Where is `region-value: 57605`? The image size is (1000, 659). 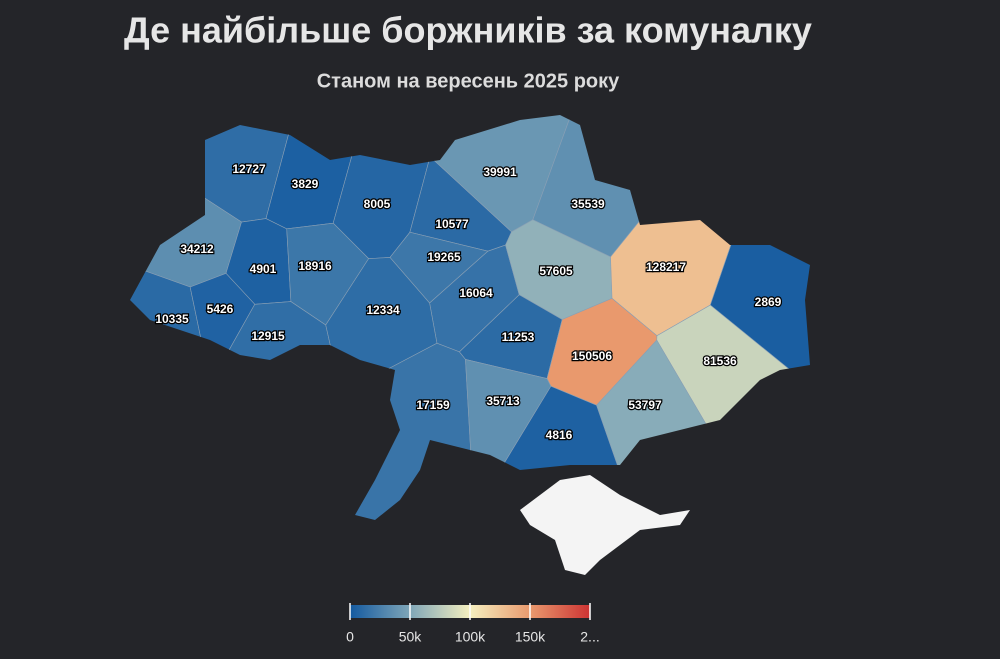 region-value: 57605 is located at coordinates (556, 271).